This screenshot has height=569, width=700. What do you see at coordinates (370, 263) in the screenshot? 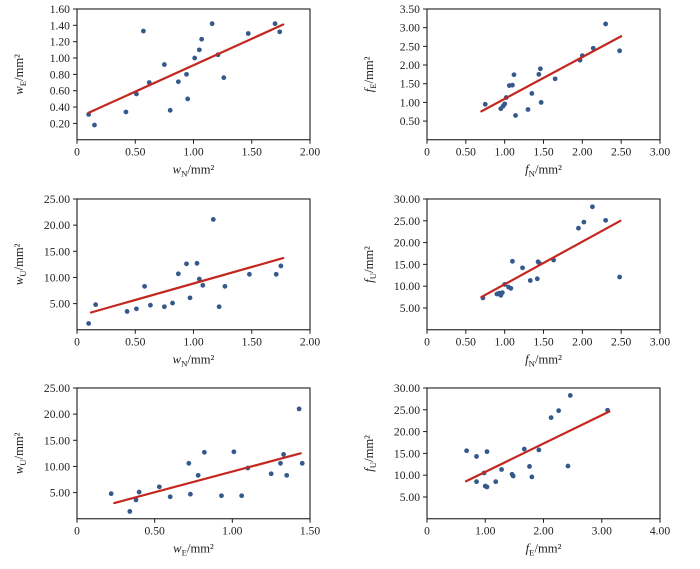
I see `y-axis-label: fU/mm²` at bounding box center [370, 263].